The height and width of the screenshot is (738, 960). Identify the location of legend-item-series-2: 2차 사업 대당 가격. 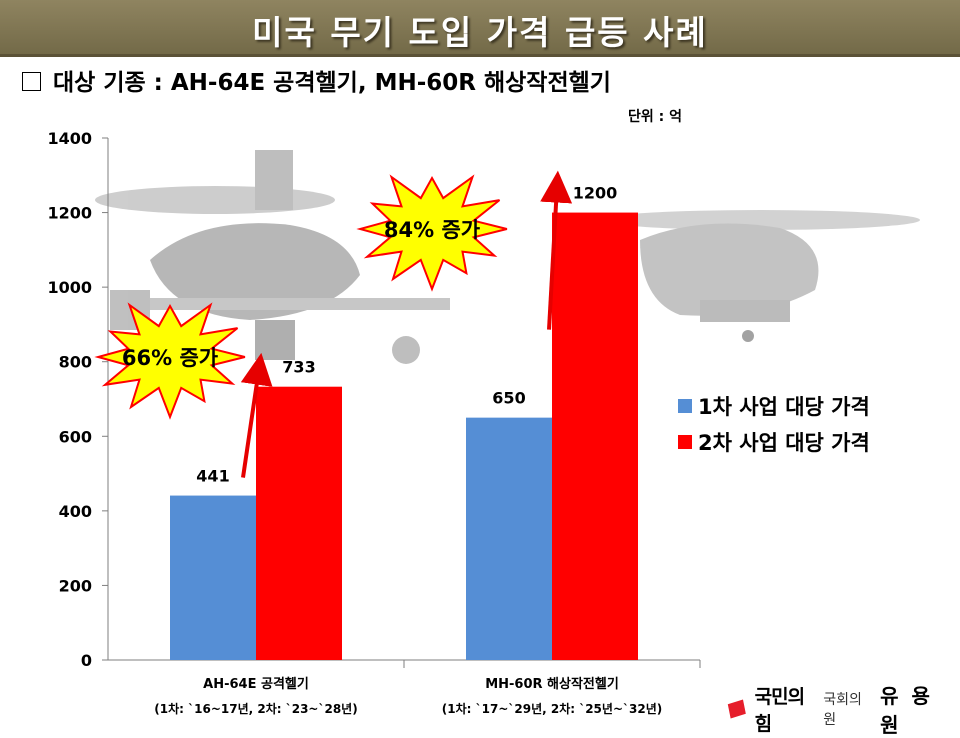
(774, 442).